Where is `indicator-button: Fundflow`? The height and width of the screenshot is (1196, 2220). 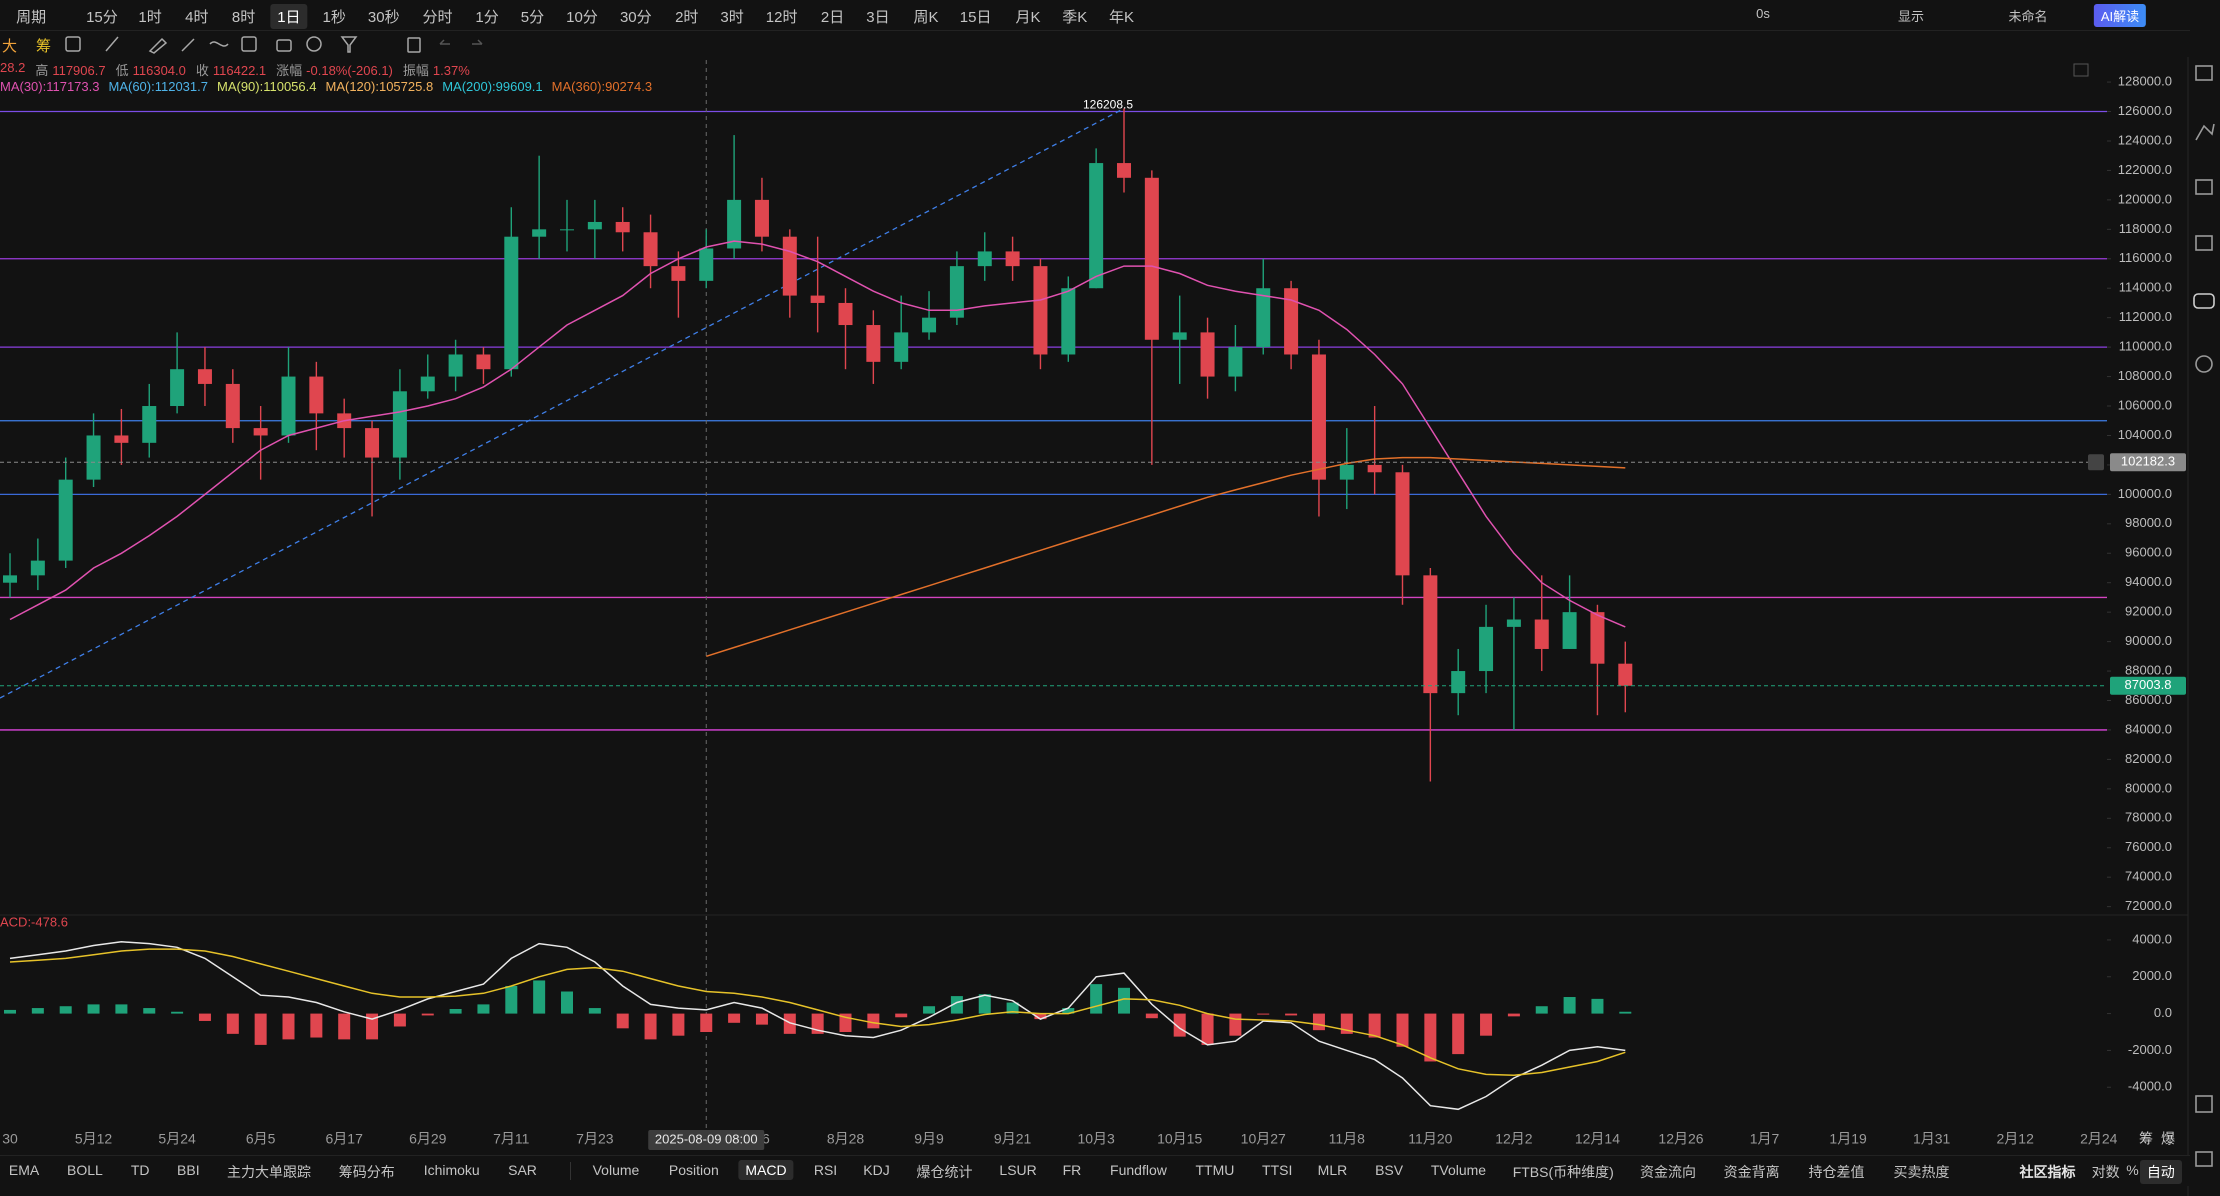
indicator-button: Fundflow is located at coordinates (1138, 1170).